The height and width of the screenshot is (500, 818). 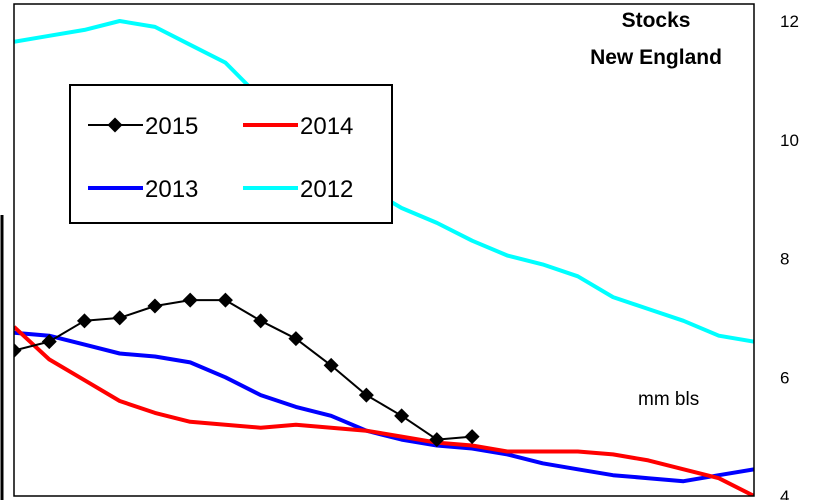 I want to click on unit-label: mm bls, so click(x=668, y=399).